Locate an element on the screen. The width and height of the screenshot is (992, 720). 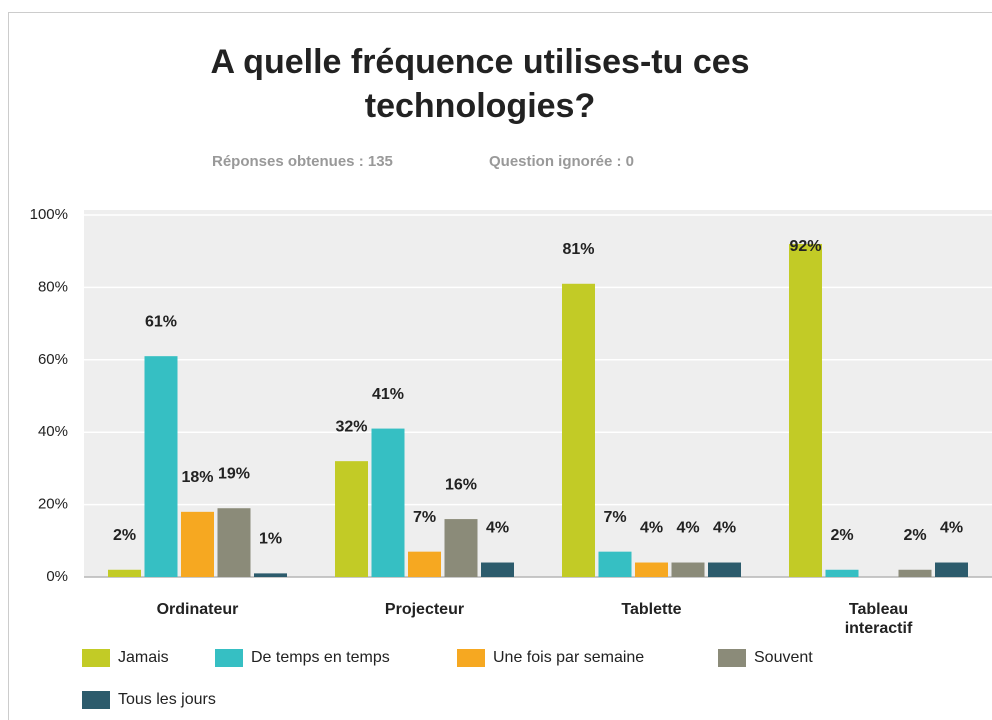
value-label: 18% is located at coordinates (197, 477).